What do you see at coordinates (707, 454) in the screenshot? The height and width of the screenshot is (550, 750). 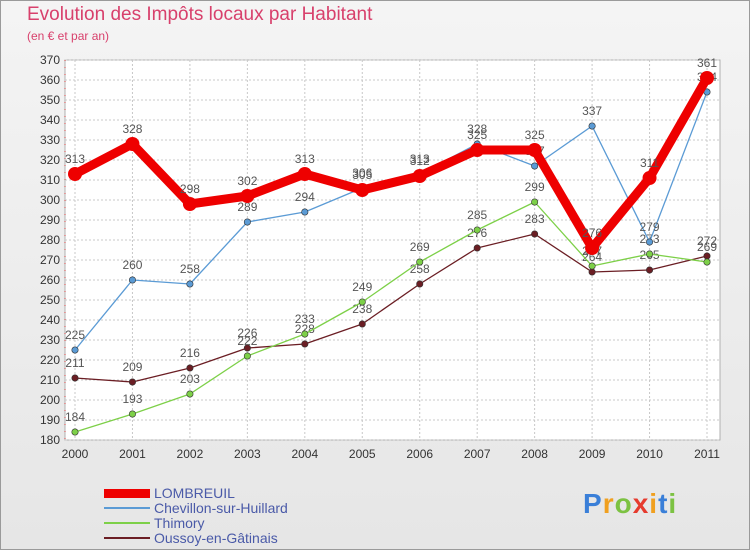 I see `x-tick-label: 2011` at bounding box center [707, 454].